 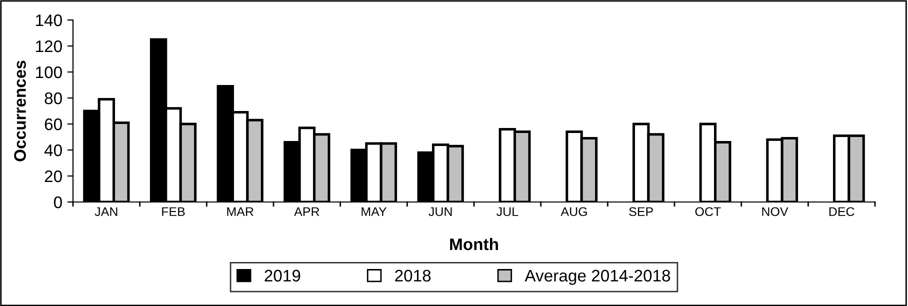 What do you see at coordinates (49, 20) in the screenshot?
I see `y-tick-label: 140` at bounding box center [49, 20].